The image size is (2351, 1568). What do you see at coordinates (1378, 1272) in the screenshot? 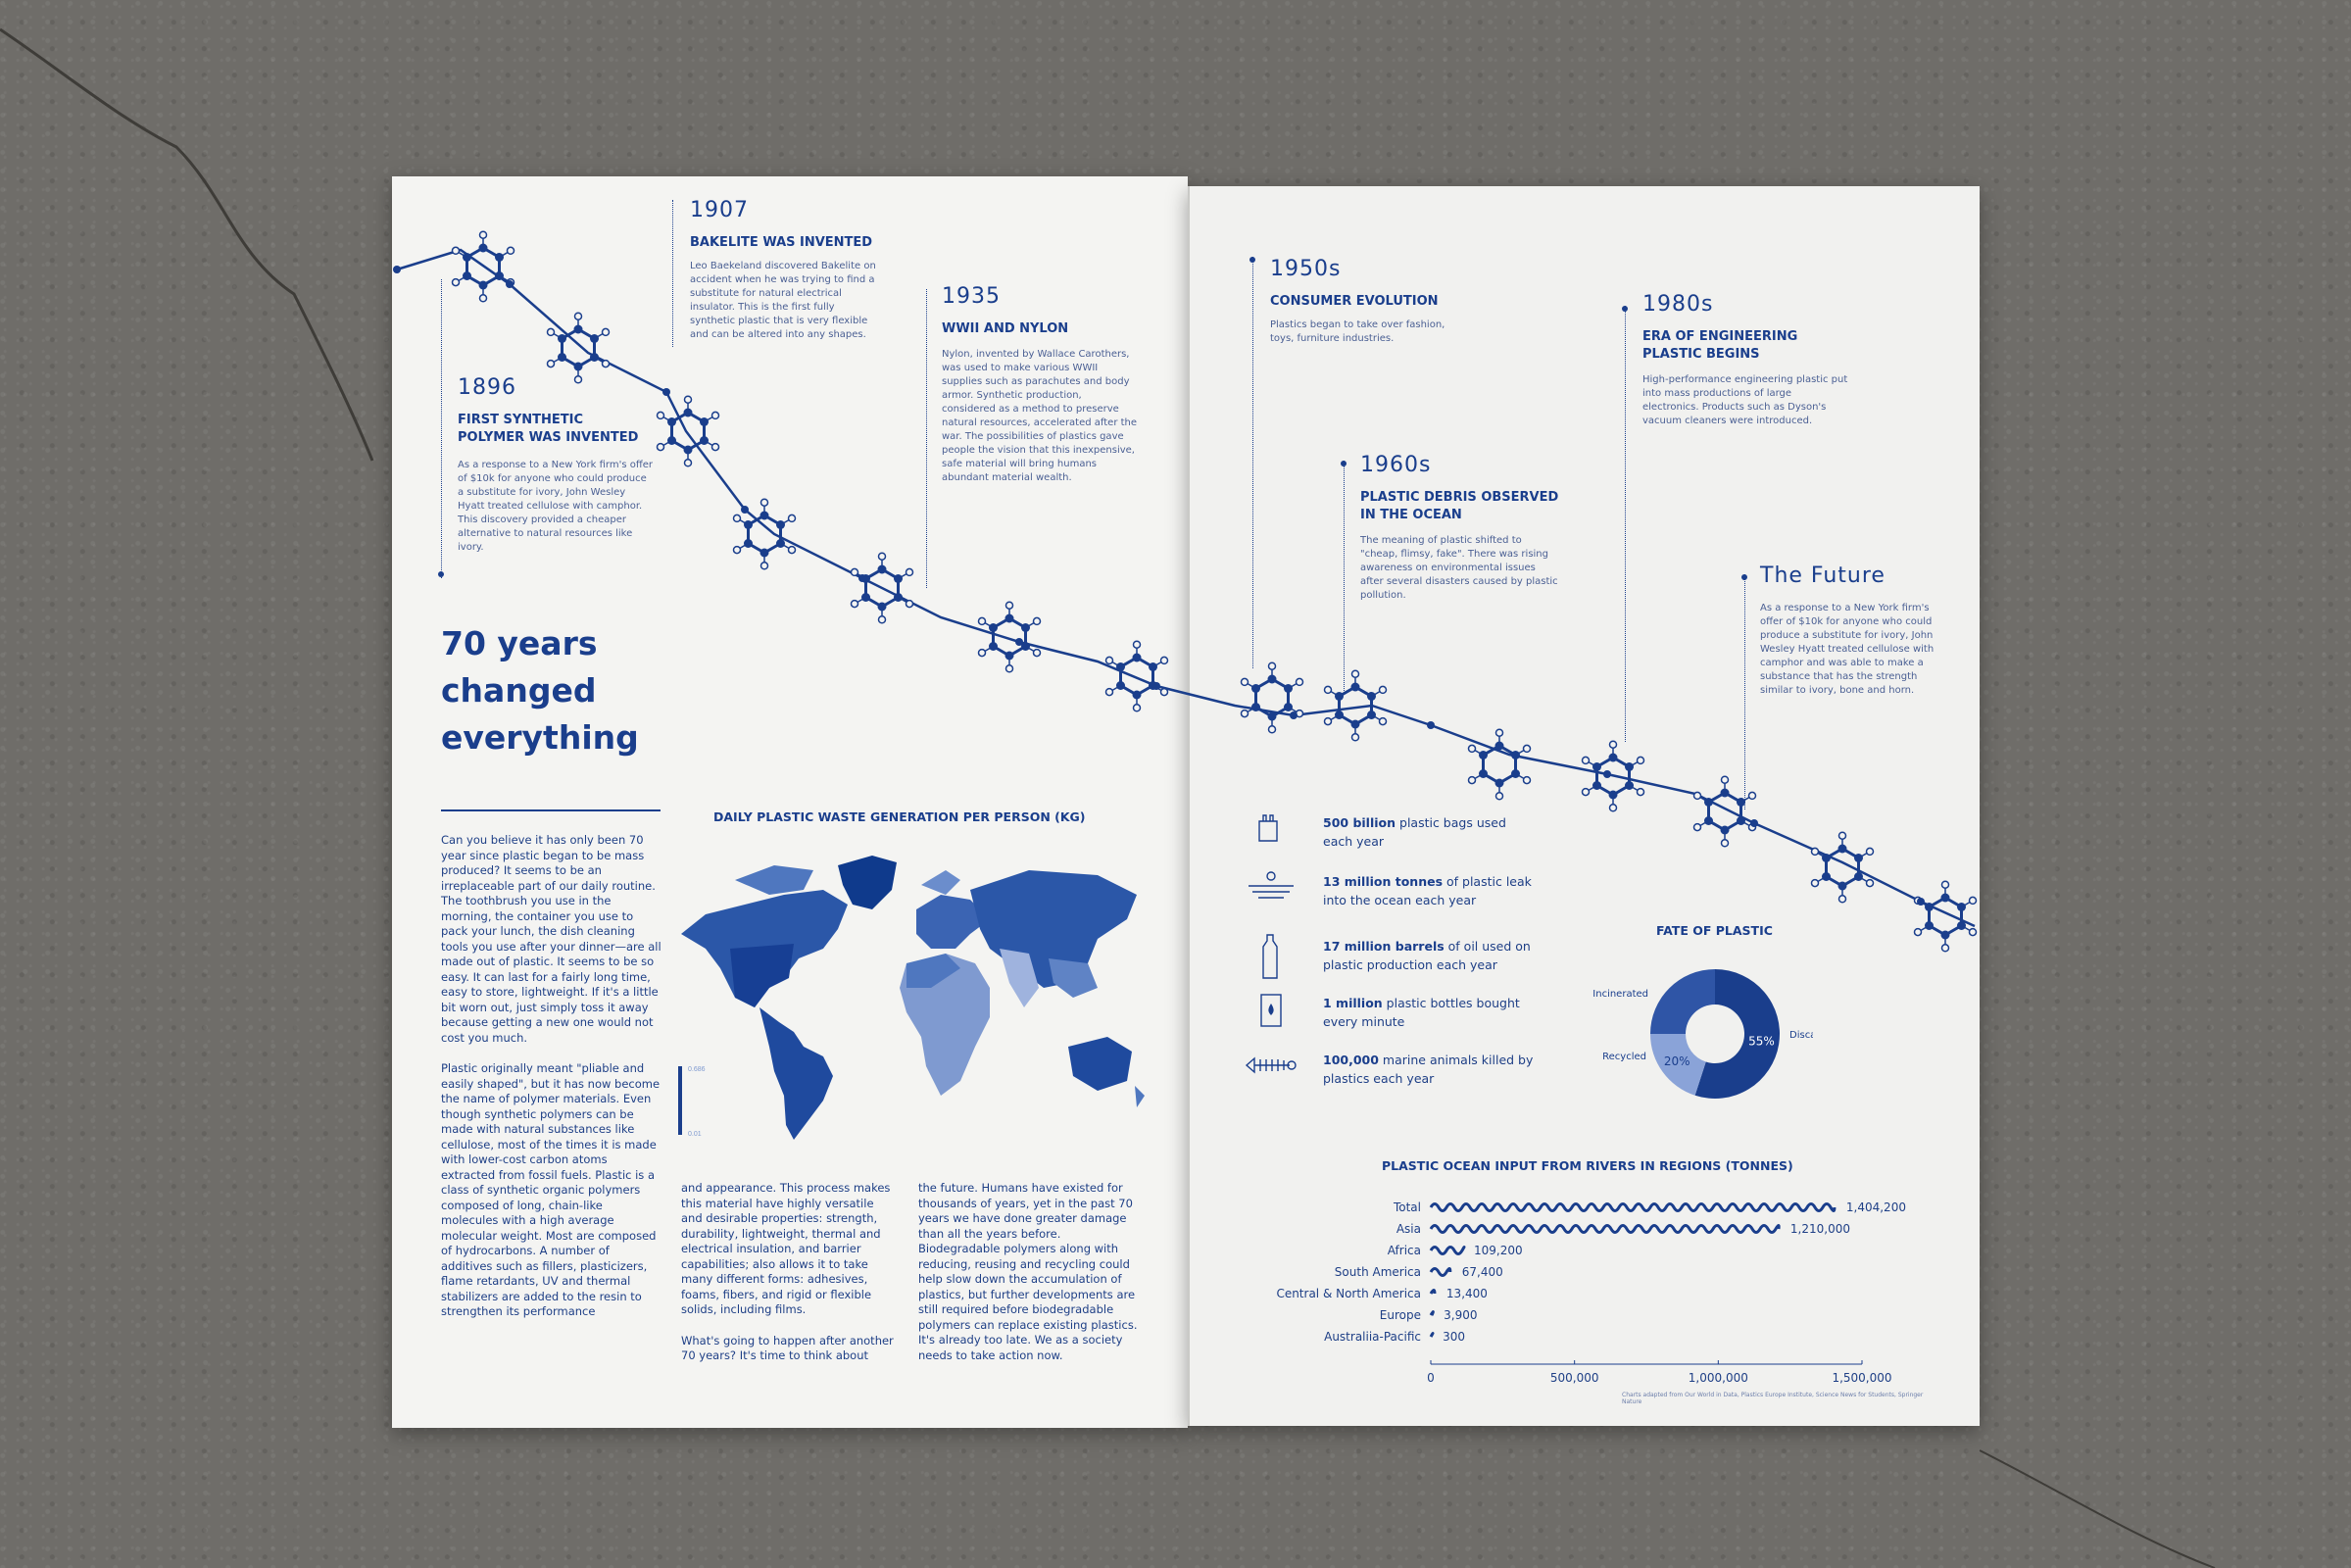
I see `bar-category-label: South America` at bounding box center [1378, 1272].